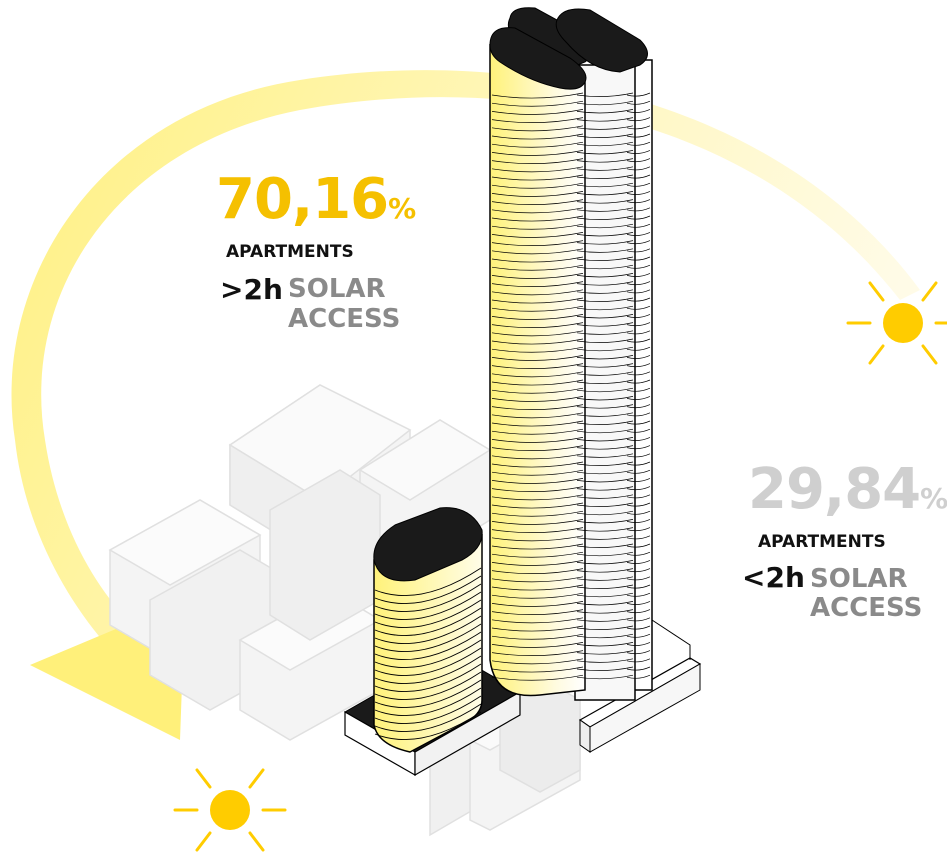 The image size is (947, 863). What do you see at coordinates (290, 252) in the screenshot?
I see `high-access-apartments-label: APARTMENTS` at bounding box center [290, 252].